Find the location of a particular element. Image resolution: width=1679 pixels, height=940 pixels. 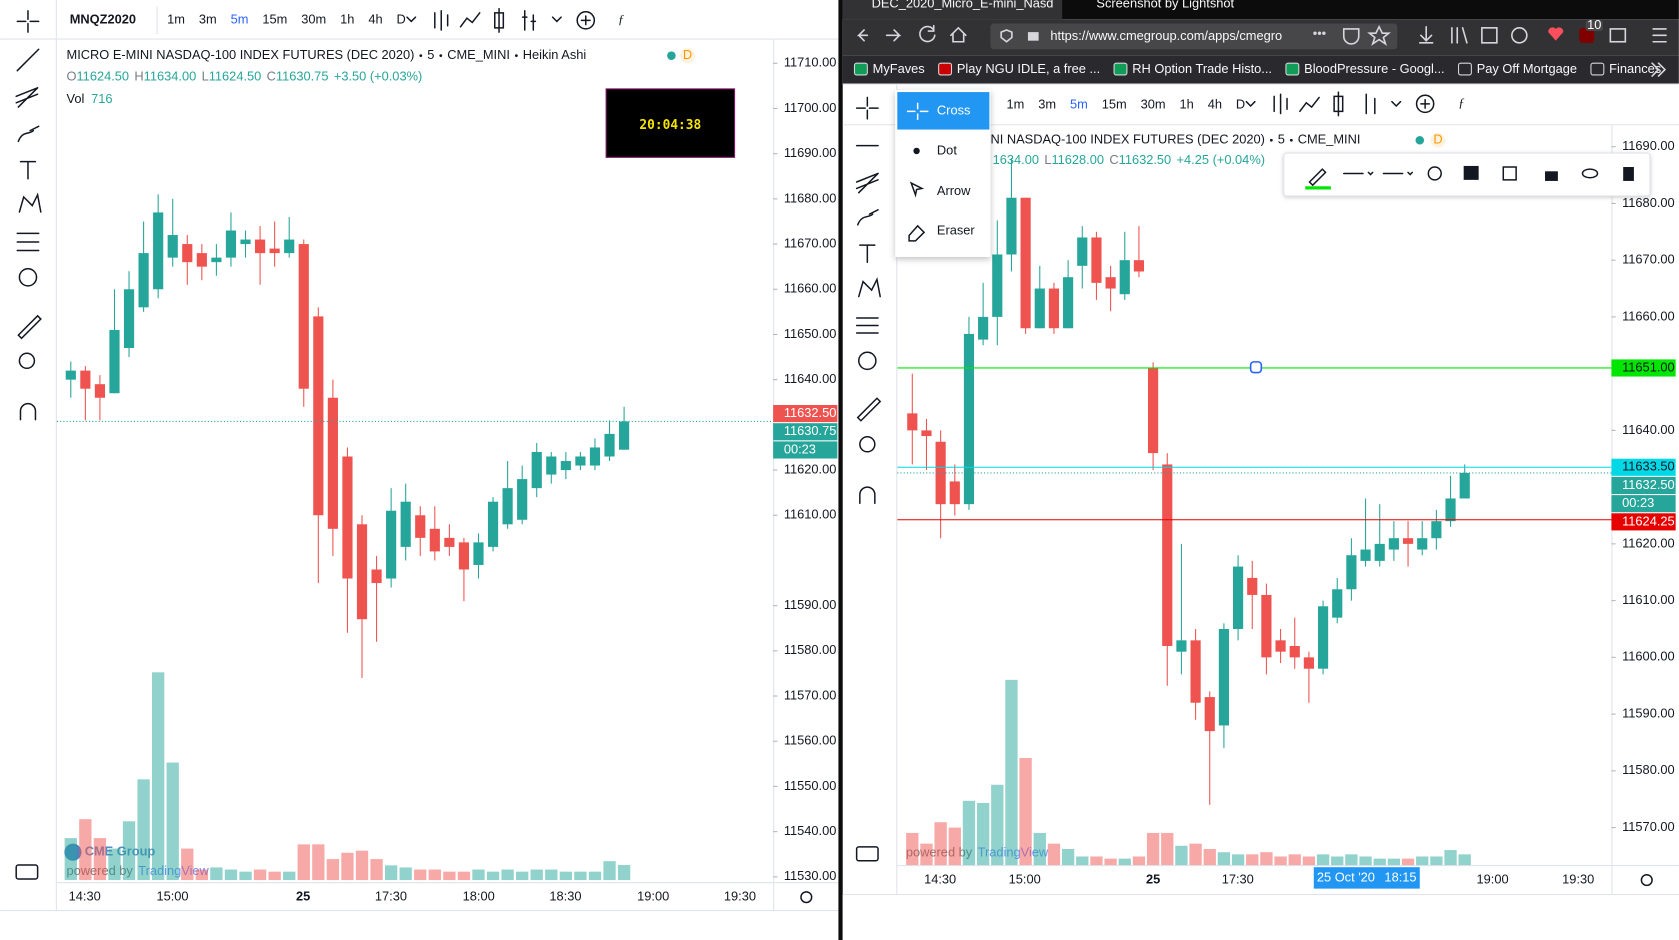

screenshot-addon is located at coordinates (1618, 35).